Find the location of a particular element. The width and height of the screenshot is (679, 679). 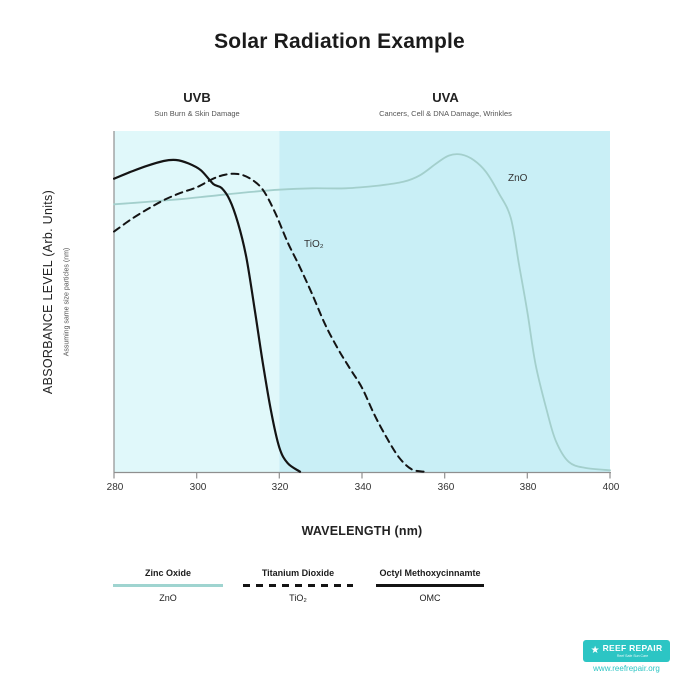

tio2-curve-label: TiO₂ is located at coordinates (314, 244).